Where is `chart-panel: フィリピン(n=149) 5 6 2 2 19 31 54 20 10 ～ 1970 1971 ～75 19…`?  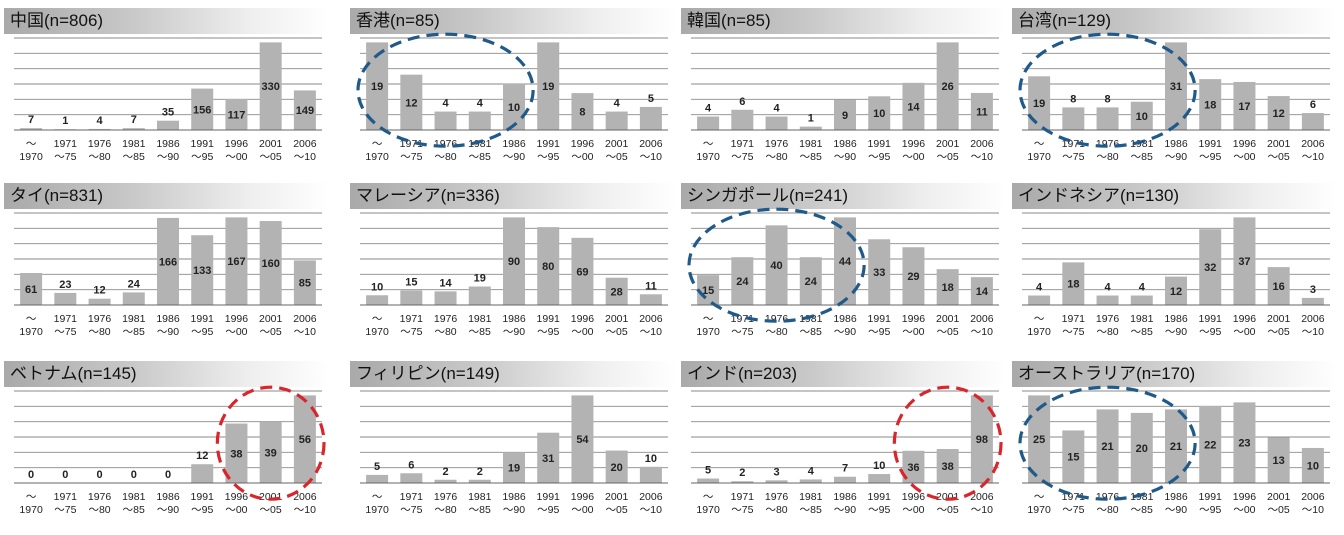 chart-panel: フィリピン(n=149) 5 6 2 2 19 31 54 20 10 ～ 1970 1971 ～75 19… is located at coordinates (513, 448).